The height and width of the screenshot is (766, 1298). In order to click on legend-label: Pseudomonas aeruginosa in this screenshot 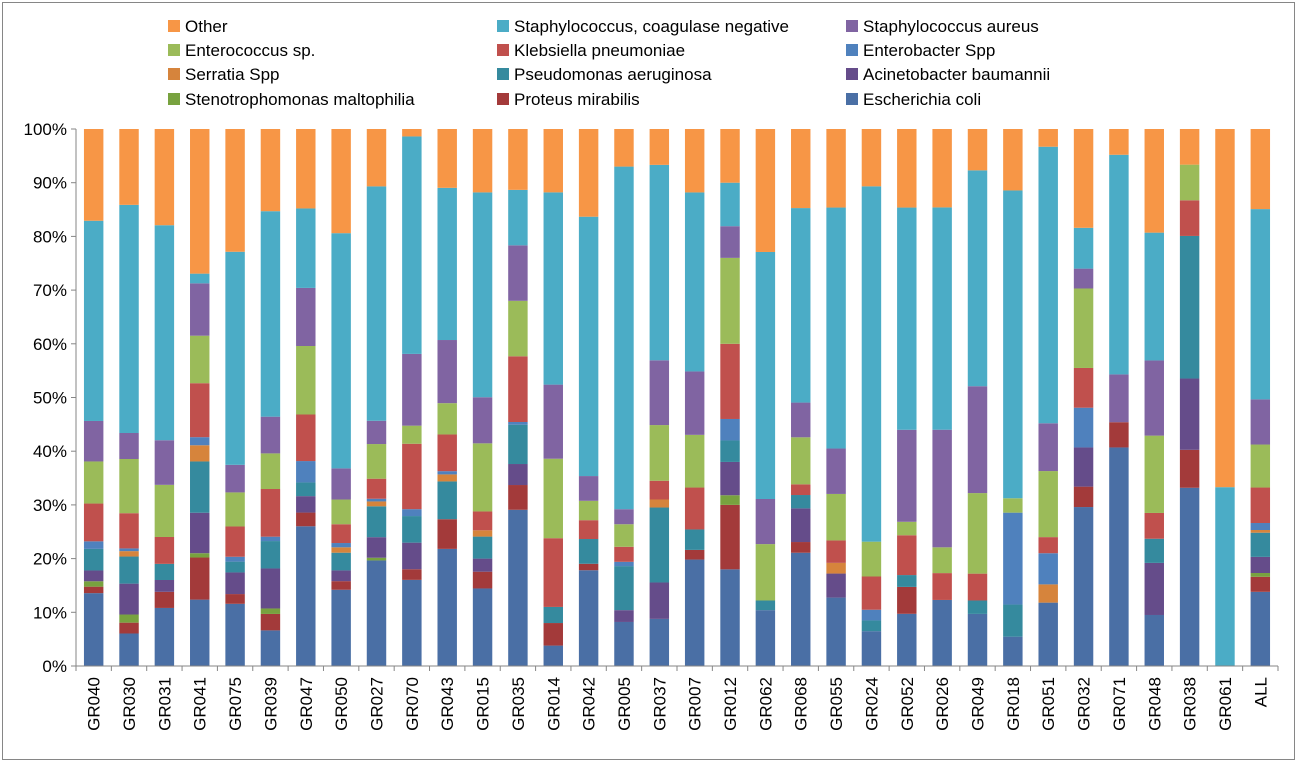, I will do `click(613, 74)`.